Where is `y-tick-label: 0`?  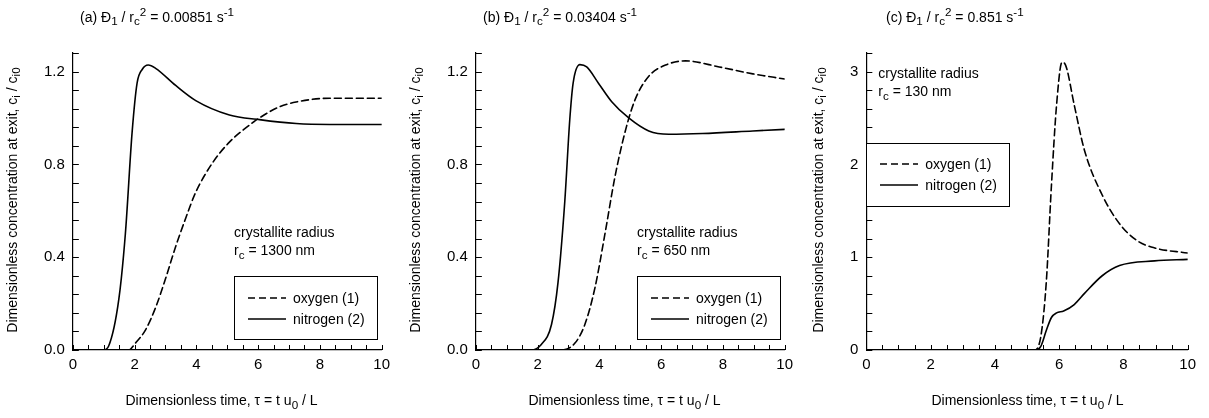 y-tick-label: 0 is located at coordinates (854, 349).